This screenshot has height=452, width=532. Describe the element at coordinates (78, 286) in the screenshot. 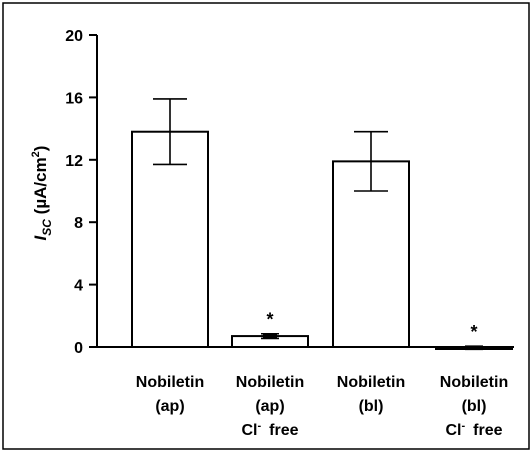

I see `y-tick-label: 4` at that location.